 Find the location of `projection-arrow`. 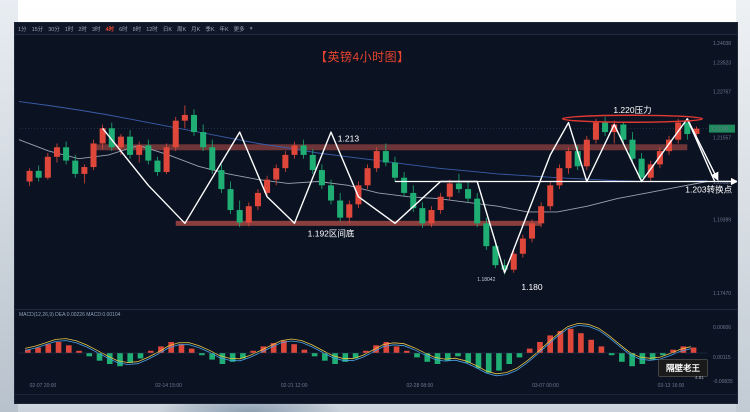

projection-arrow is located at coordinates (702, 149).